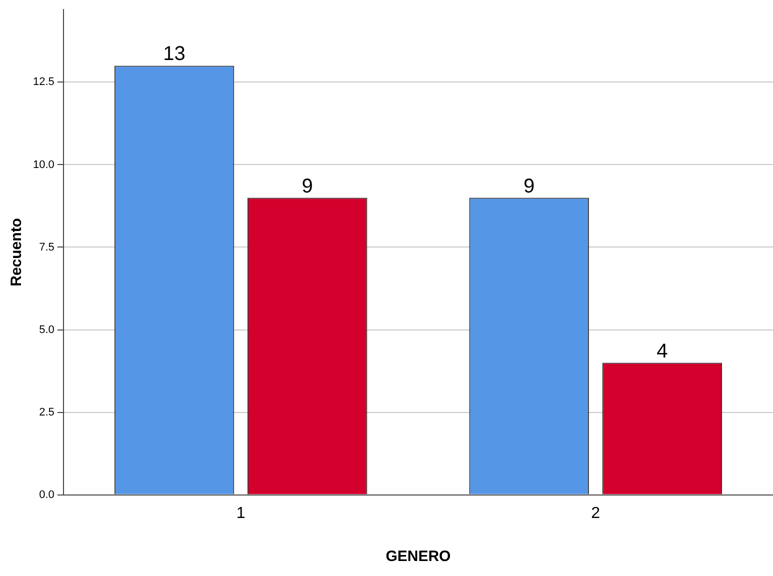  Describe the element at coordinates (595, 513) in the screenshot. I see `x-tick-label: 2` at that location.